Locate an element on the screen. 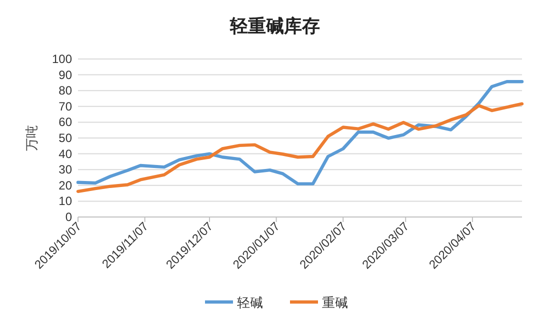 Image resolution: width=550 pixels, height=330 pixels. y-tick-label: 10 is located at coordinates (65, 201).